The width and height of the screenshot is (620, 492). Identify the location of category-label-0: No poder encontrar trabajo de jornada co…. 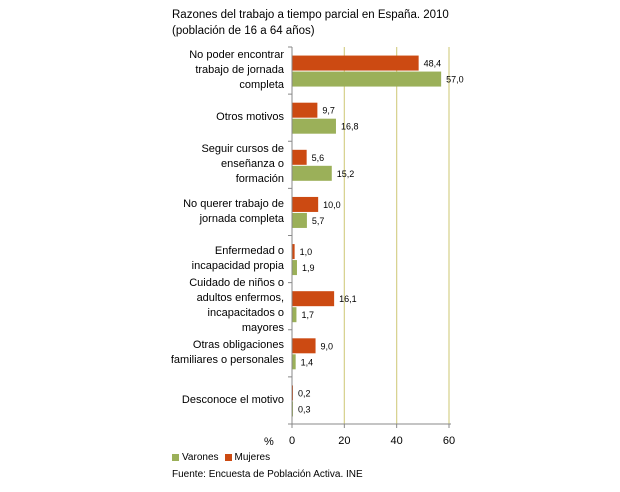
(236, 70).